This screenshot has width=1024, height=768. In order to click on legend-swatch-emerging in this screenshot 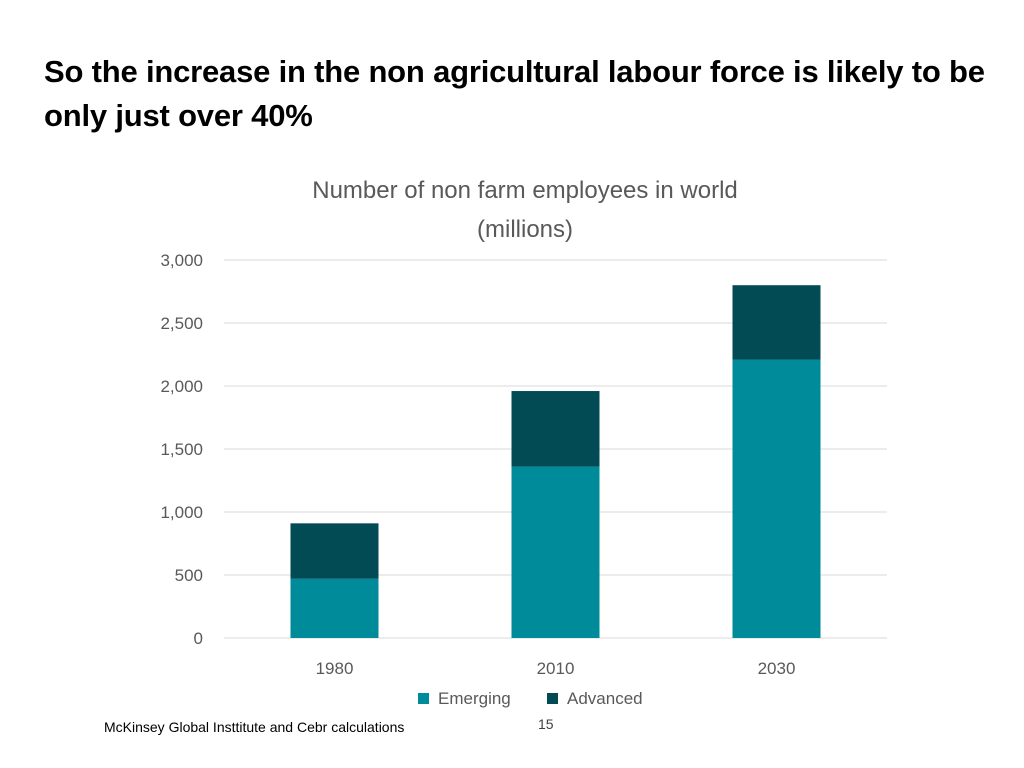, I will do `click(423, 698)`.